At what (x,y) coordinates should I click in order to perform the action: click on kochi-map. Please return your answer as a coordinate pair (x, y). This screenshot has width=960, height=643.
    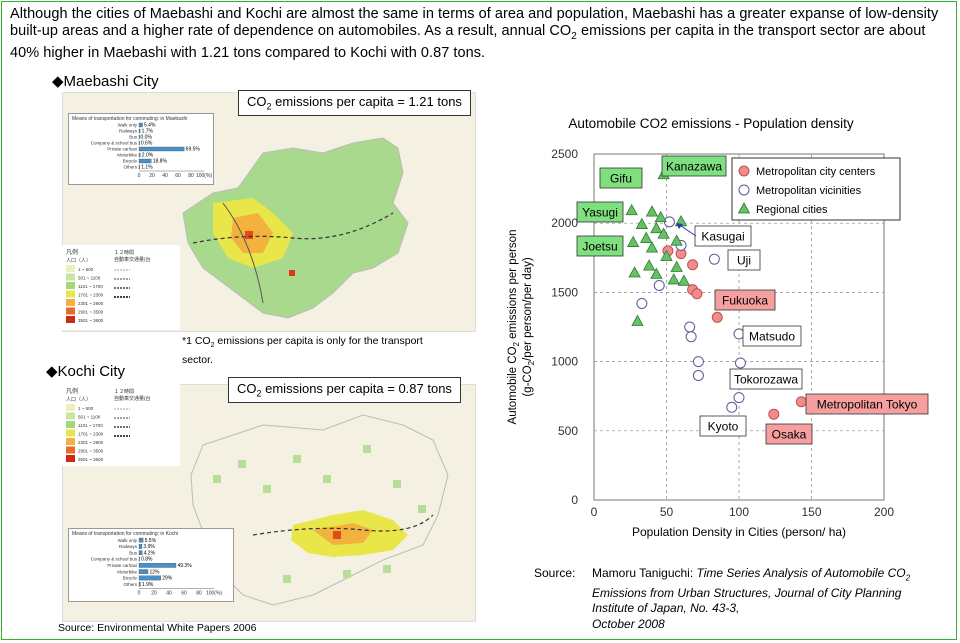
    Looking at the image, I should click on (319, 510).